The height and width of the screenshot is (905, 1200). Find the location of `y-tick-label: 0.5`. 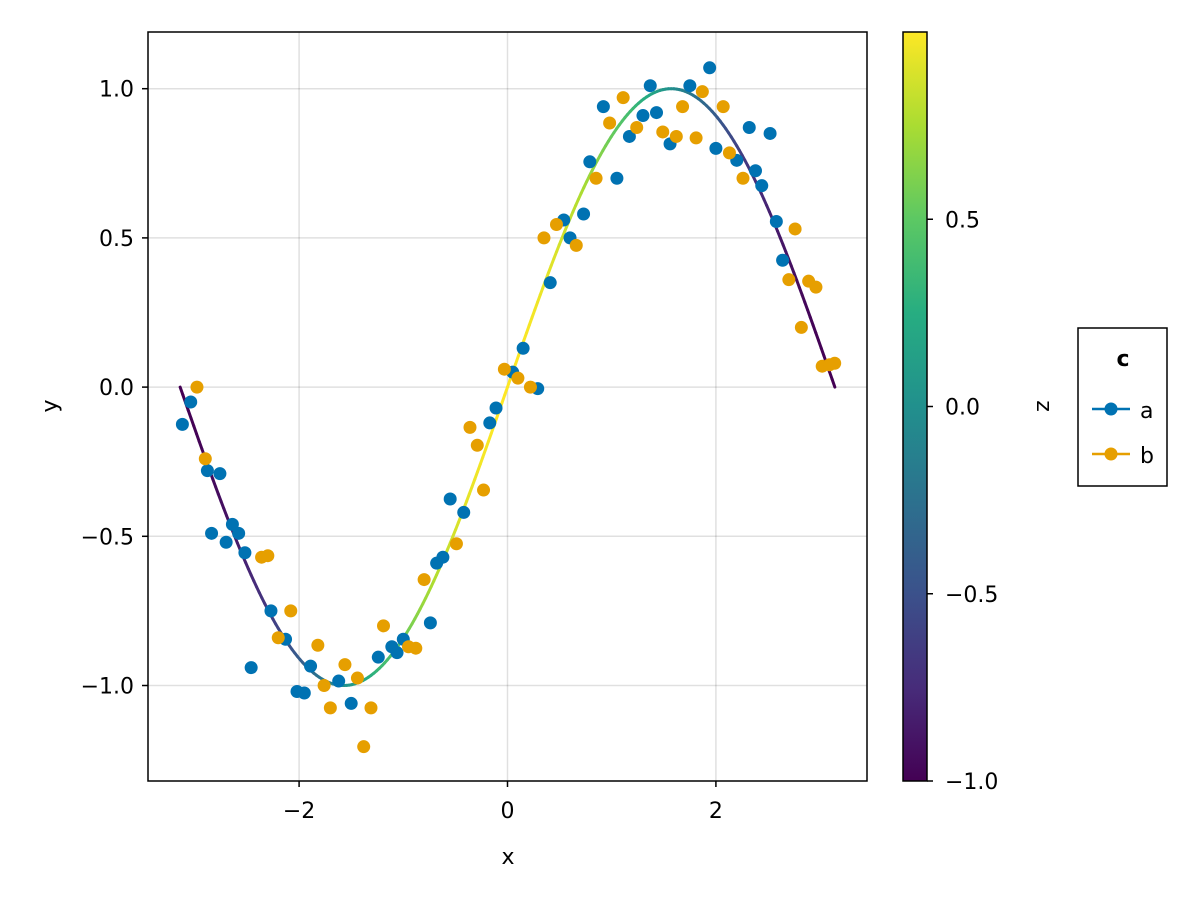

y-tick-label: 0.5 is located at coordinates (116, 239).